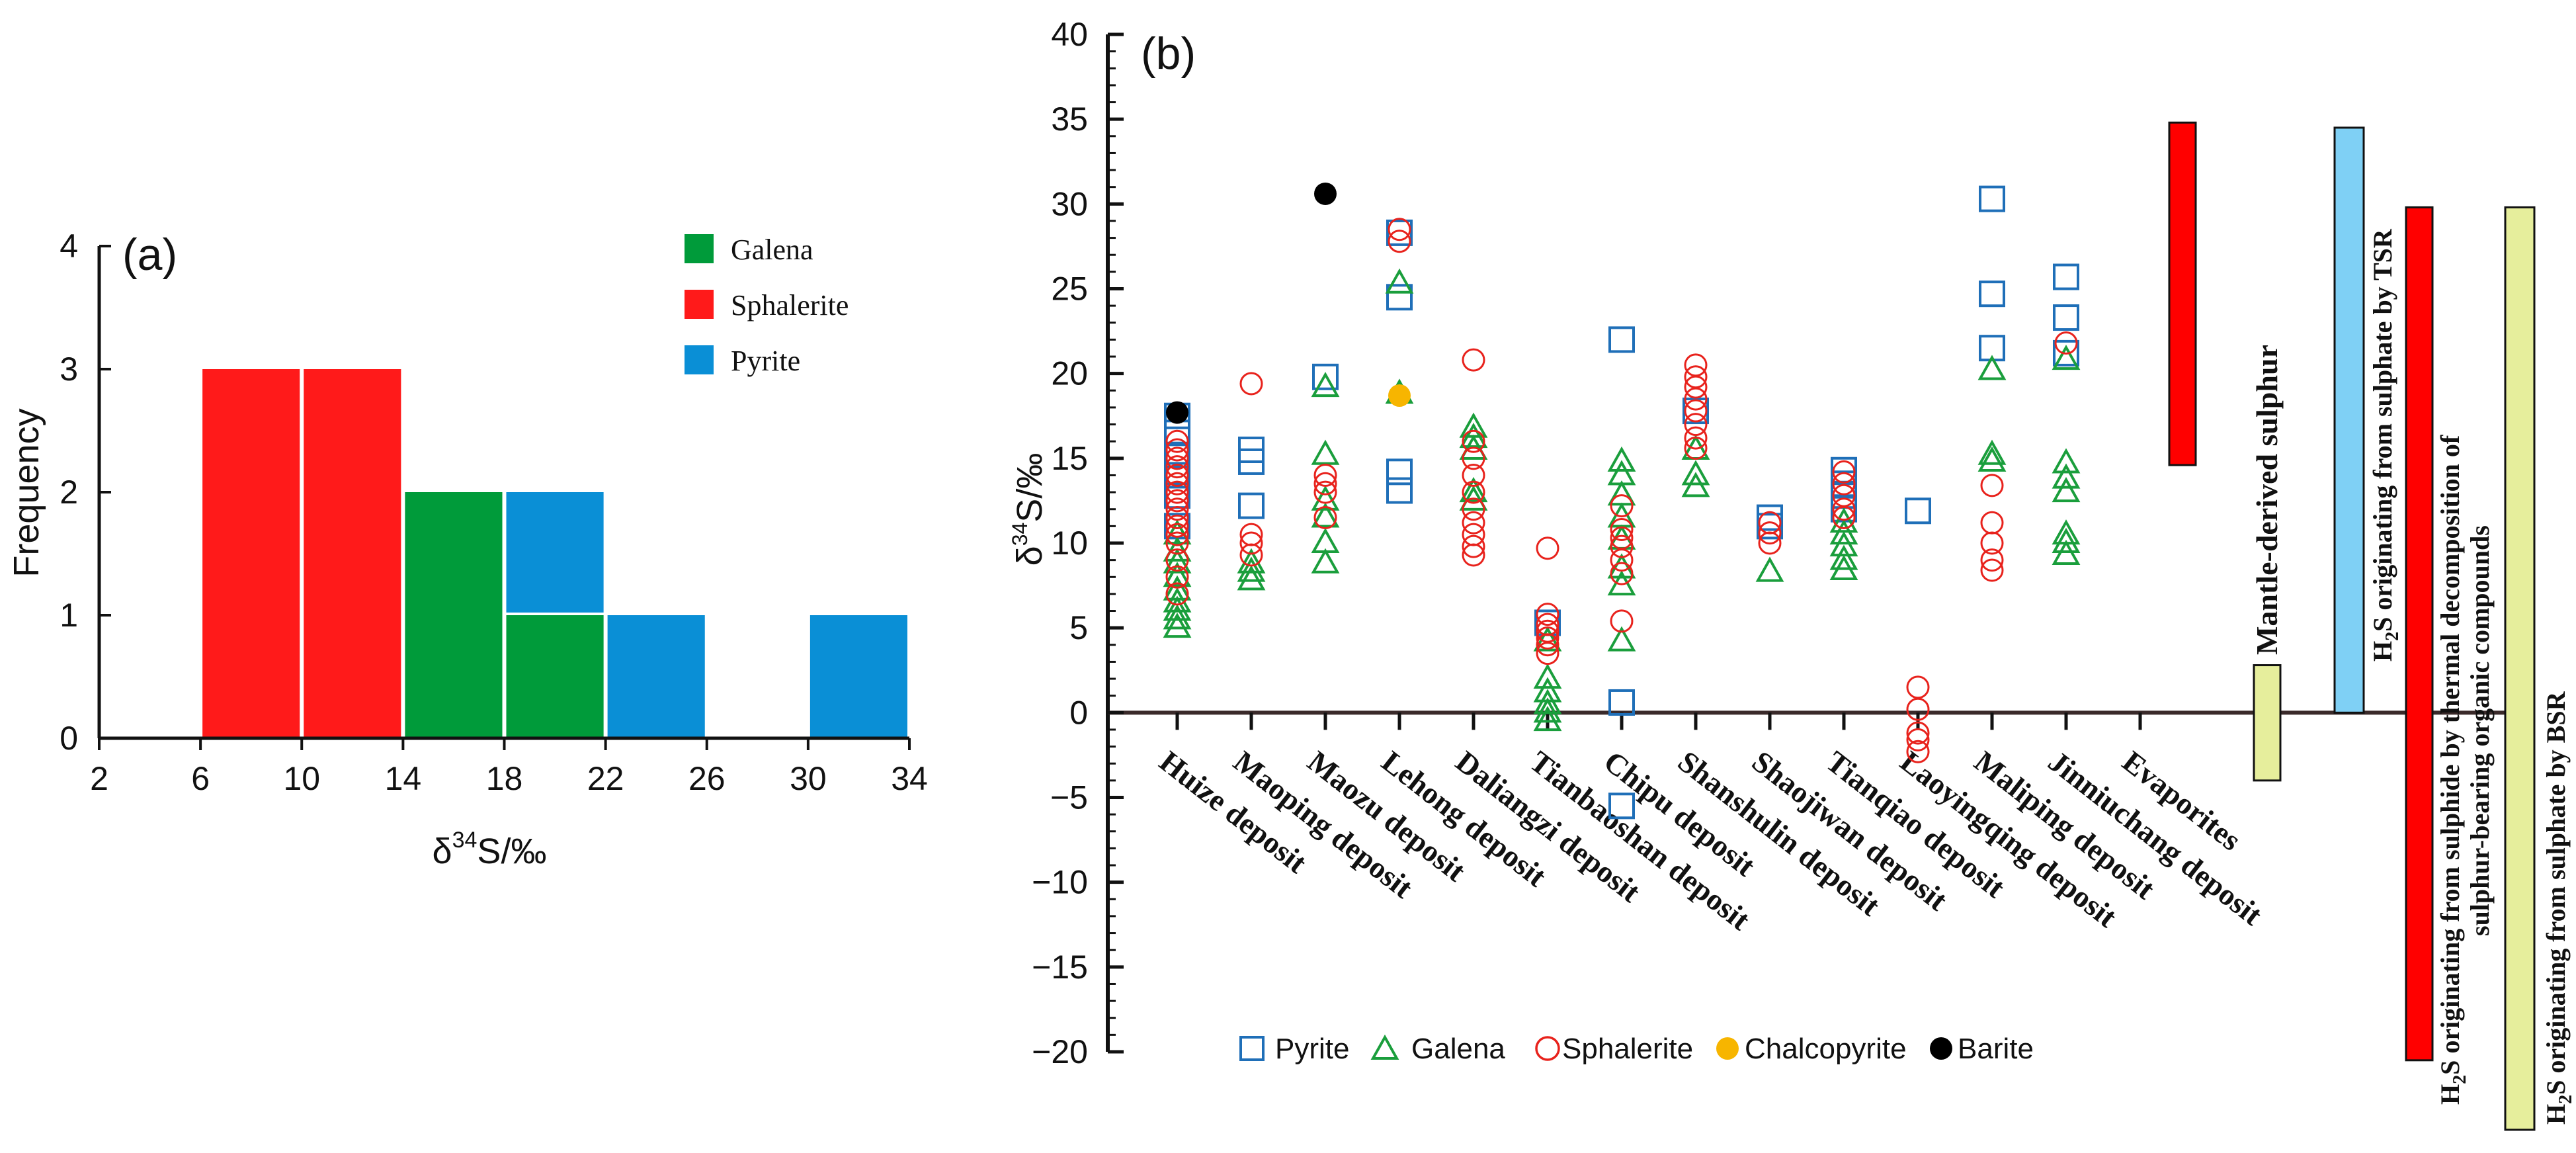 The height and width of the screenshot is (1153, 2576). I want to click on source-label-mantle: Mantle-derived sulphur, so click(2267, 500).